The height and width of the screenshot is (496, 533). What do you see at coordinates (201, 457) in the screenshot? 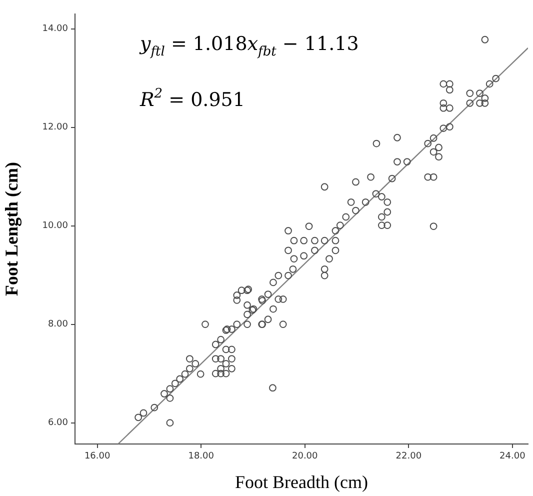
I see `x-tick-label: 18.00` at bounding box center [201, 457].